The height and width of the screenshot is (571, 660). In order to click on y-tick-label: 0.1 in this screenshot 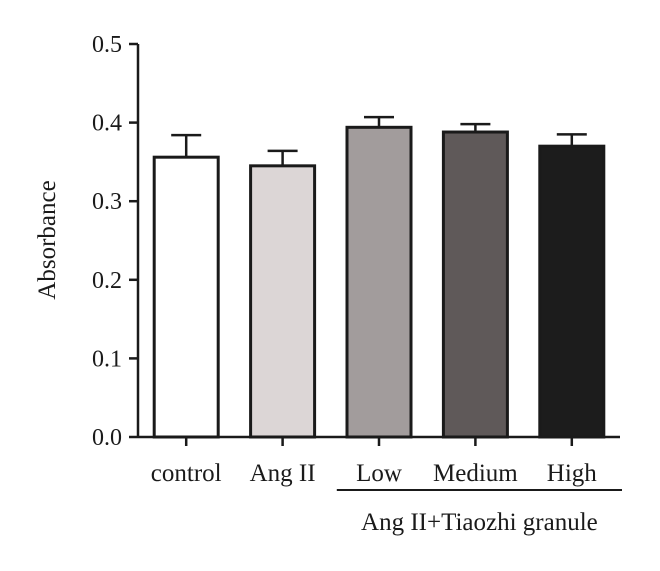, I will do `click(107, 359)`.